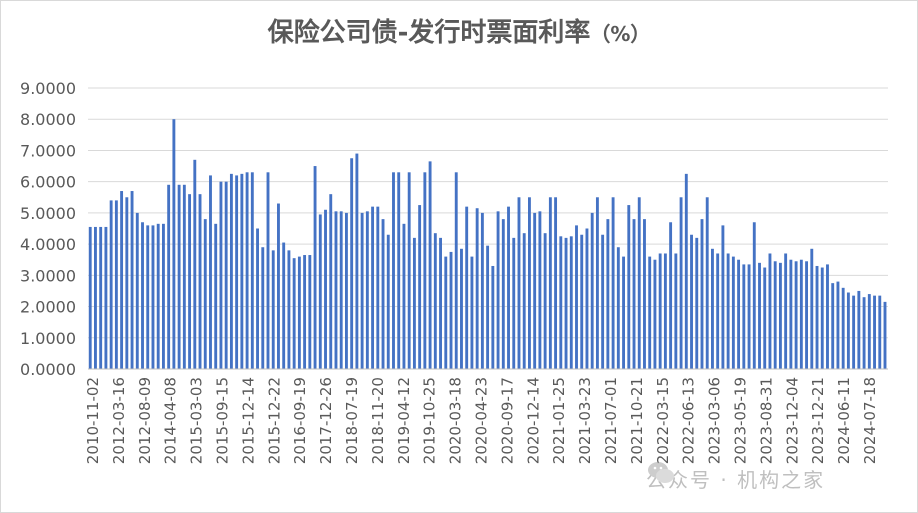 This screenshot has height=513, width=918. What do you see at coordinates (145, 420) in the screenshot?
I see `x-tick-label: 2012-08-09` at bounding box center [145, 420].